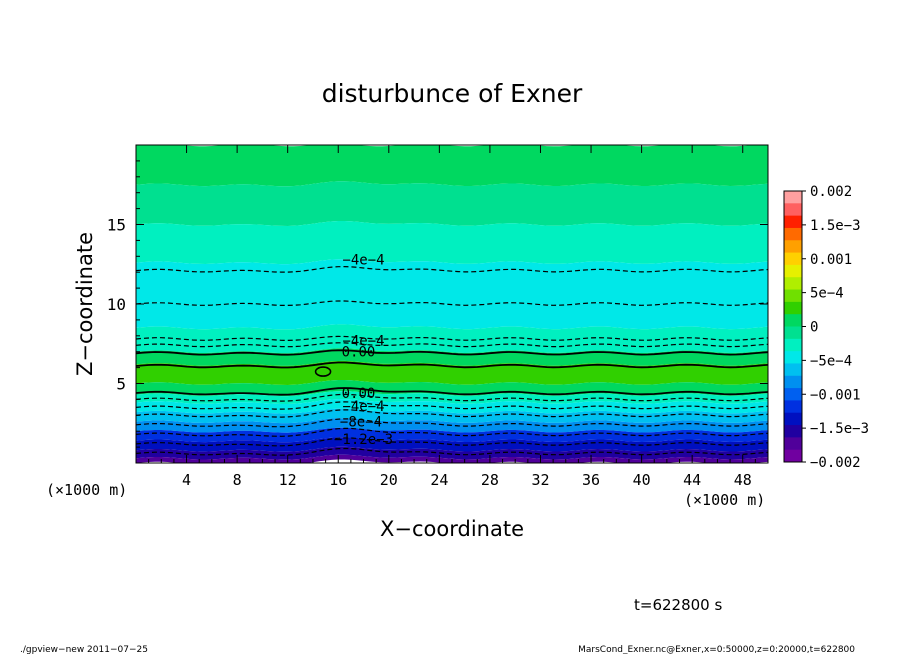  What do you see at coordinates (84, 649) in the screenshot?
I see `footer-left: ./gpview−new 2011−07−25` at bounding box center [84, 649].